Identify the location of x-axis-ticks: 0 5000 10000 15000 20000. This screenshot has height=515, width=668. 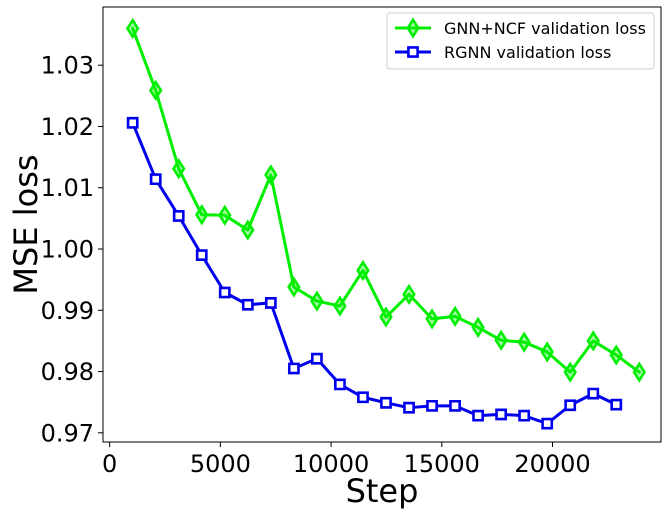
(346, 460).